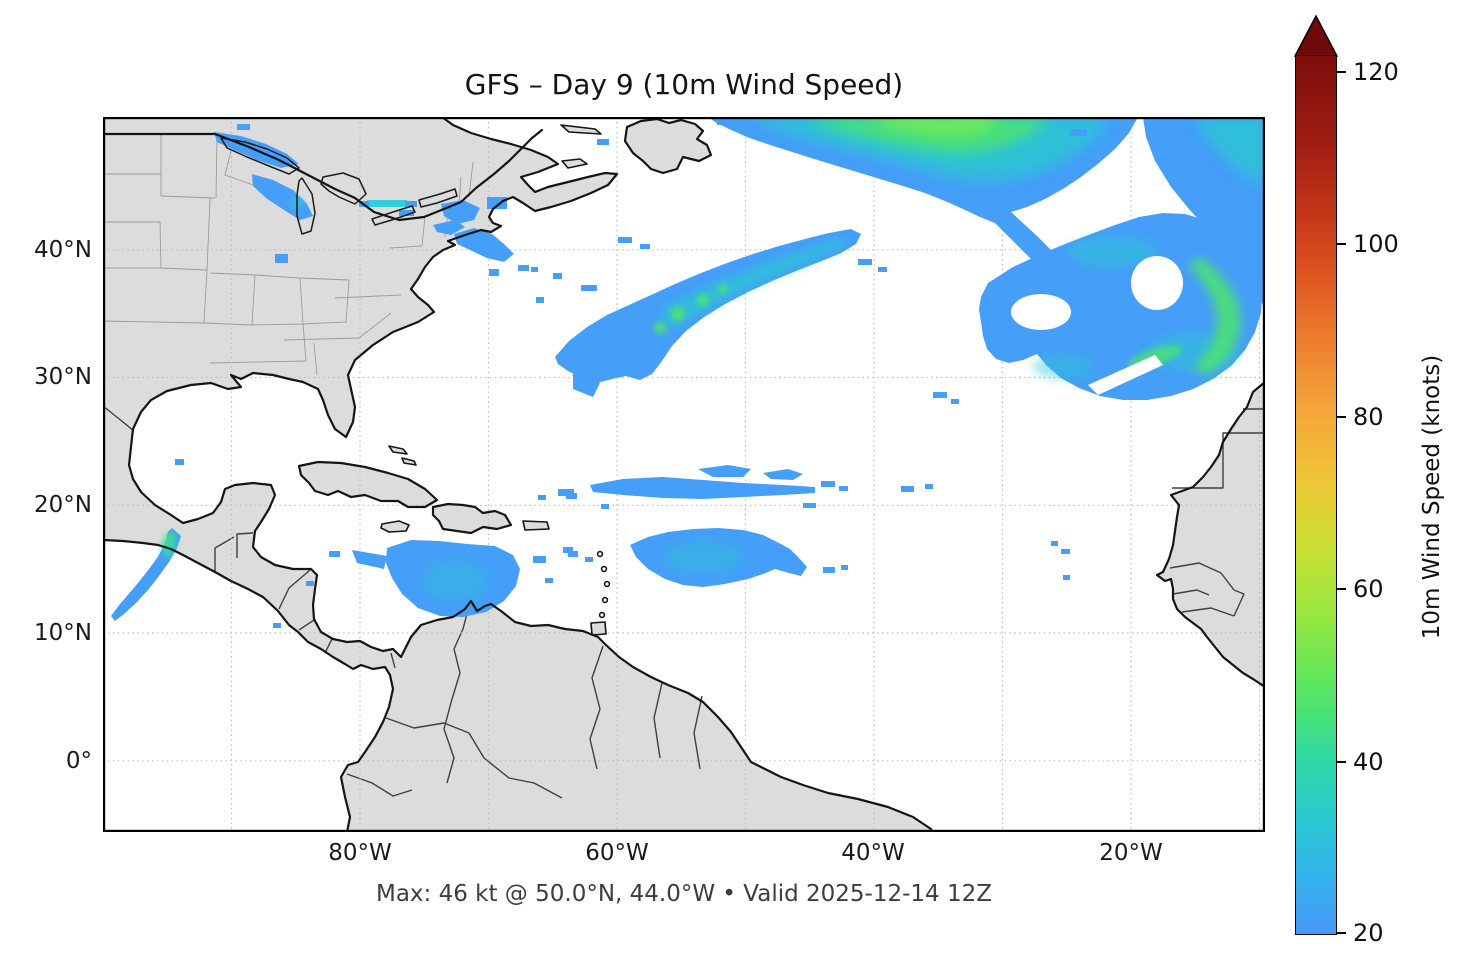 This screenshot has width=1466, height=969. What do you see at coordinates (617, 853) in the screenshot?
I see `xtick-60w: 60°W` at bounding box center [617, 853].